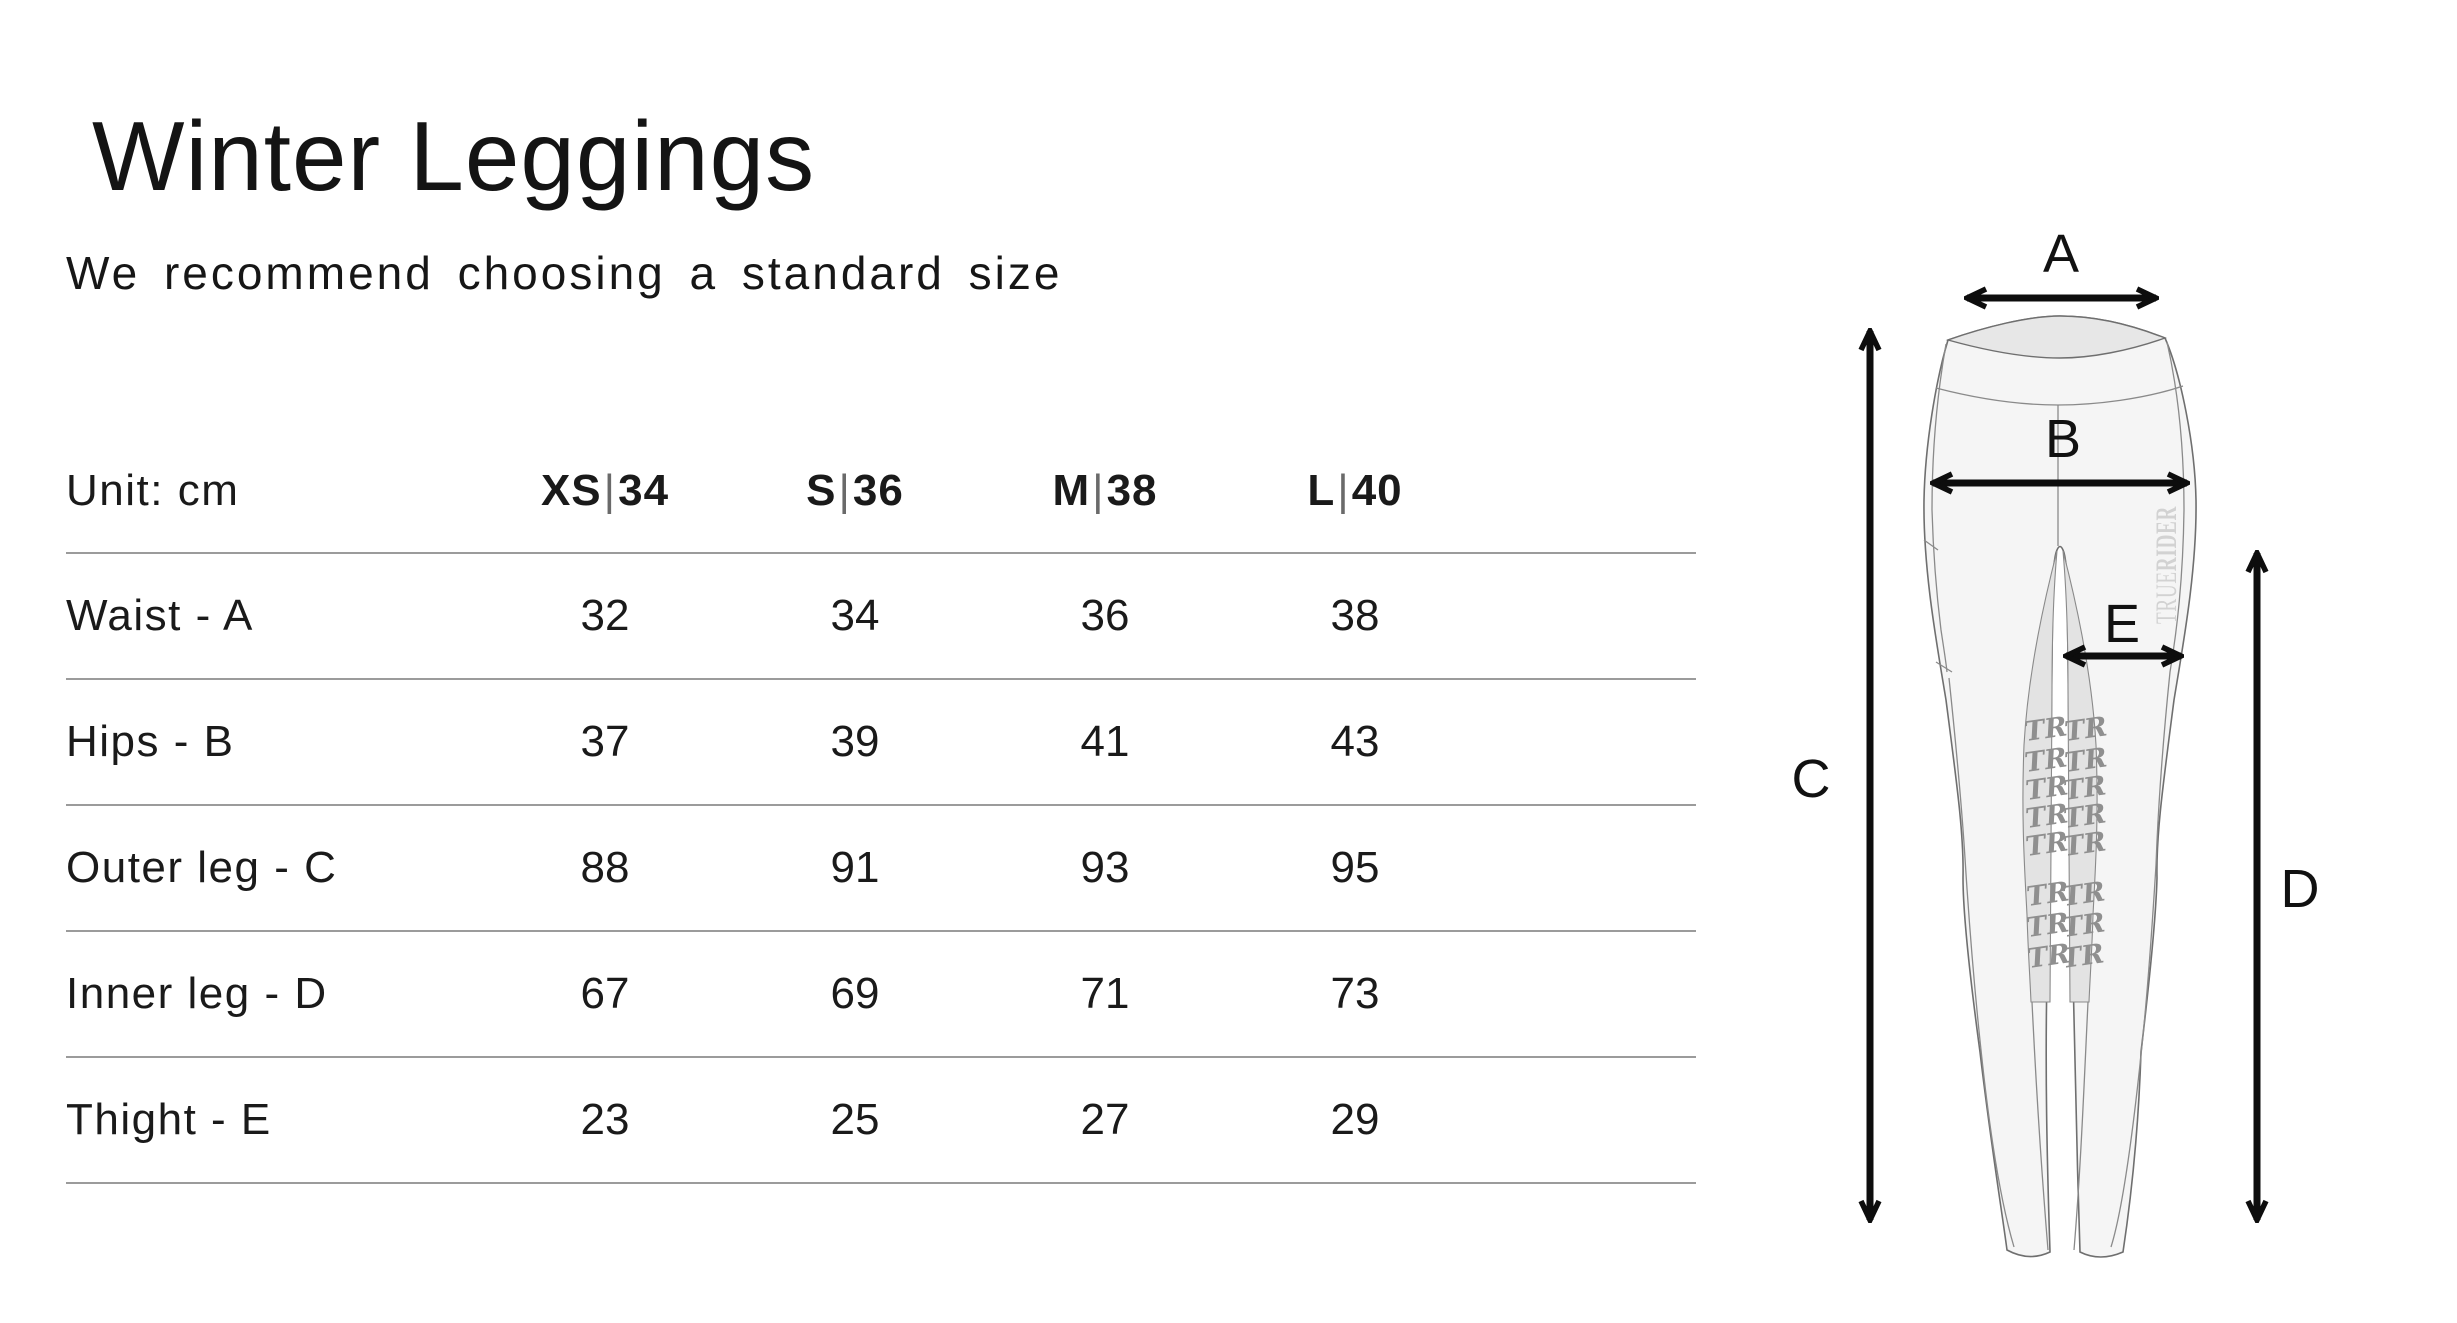  Describe the element at coordinates (855, 867) in the screenshot. I see `cell-outerleg-s: 91` at that location.